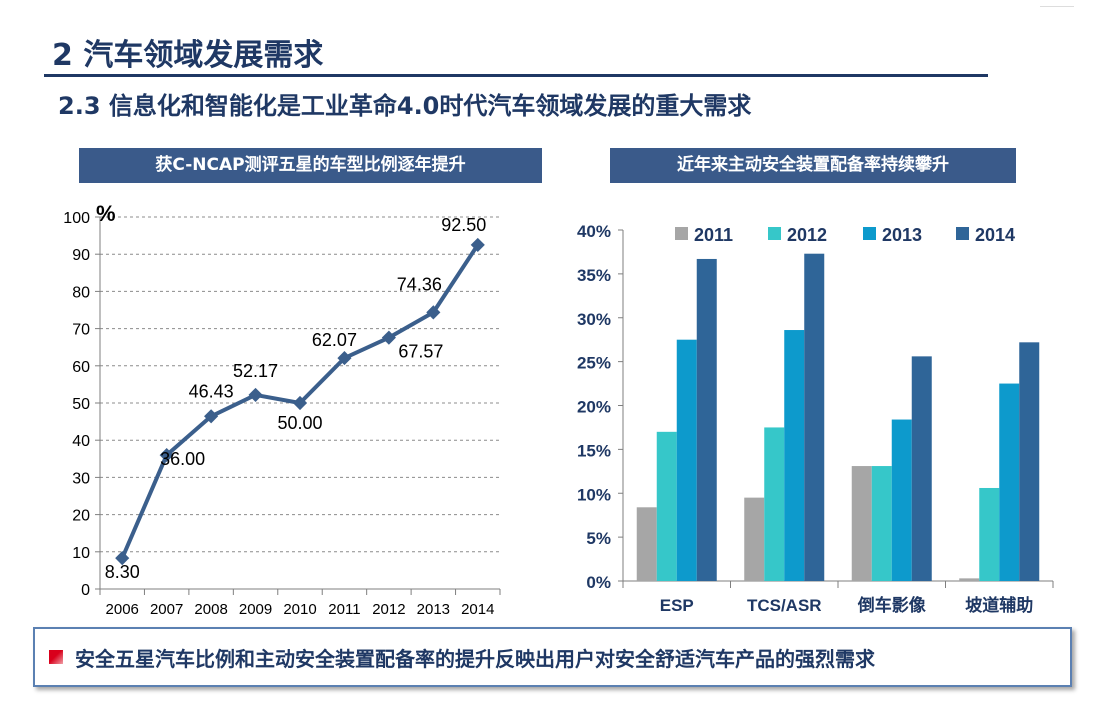 The height and width of the screenshot is (720, 1096). I want to click on y-tick-label: 10, so click(81, 553).